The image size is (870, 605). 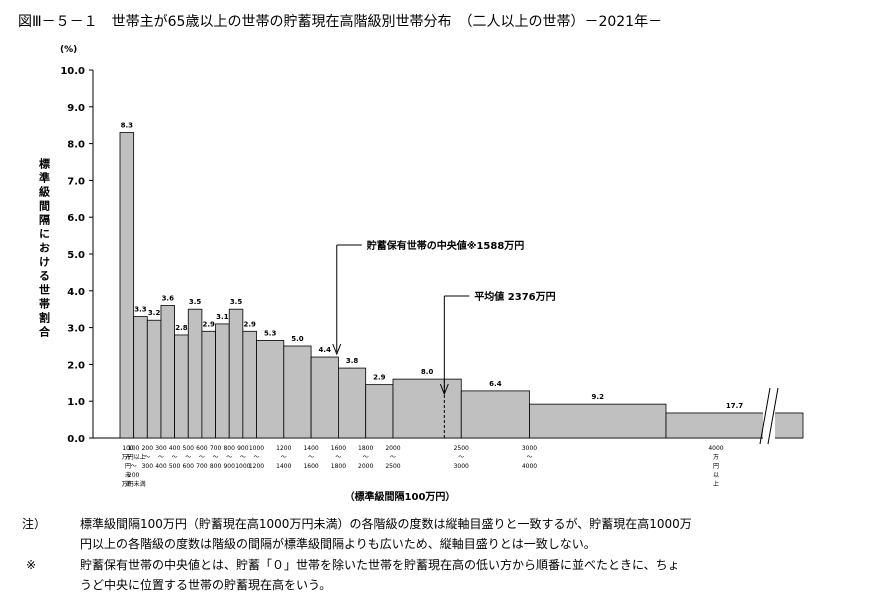 I want to click on x-tick-label: 万円以上, so click(x=134, y=457).